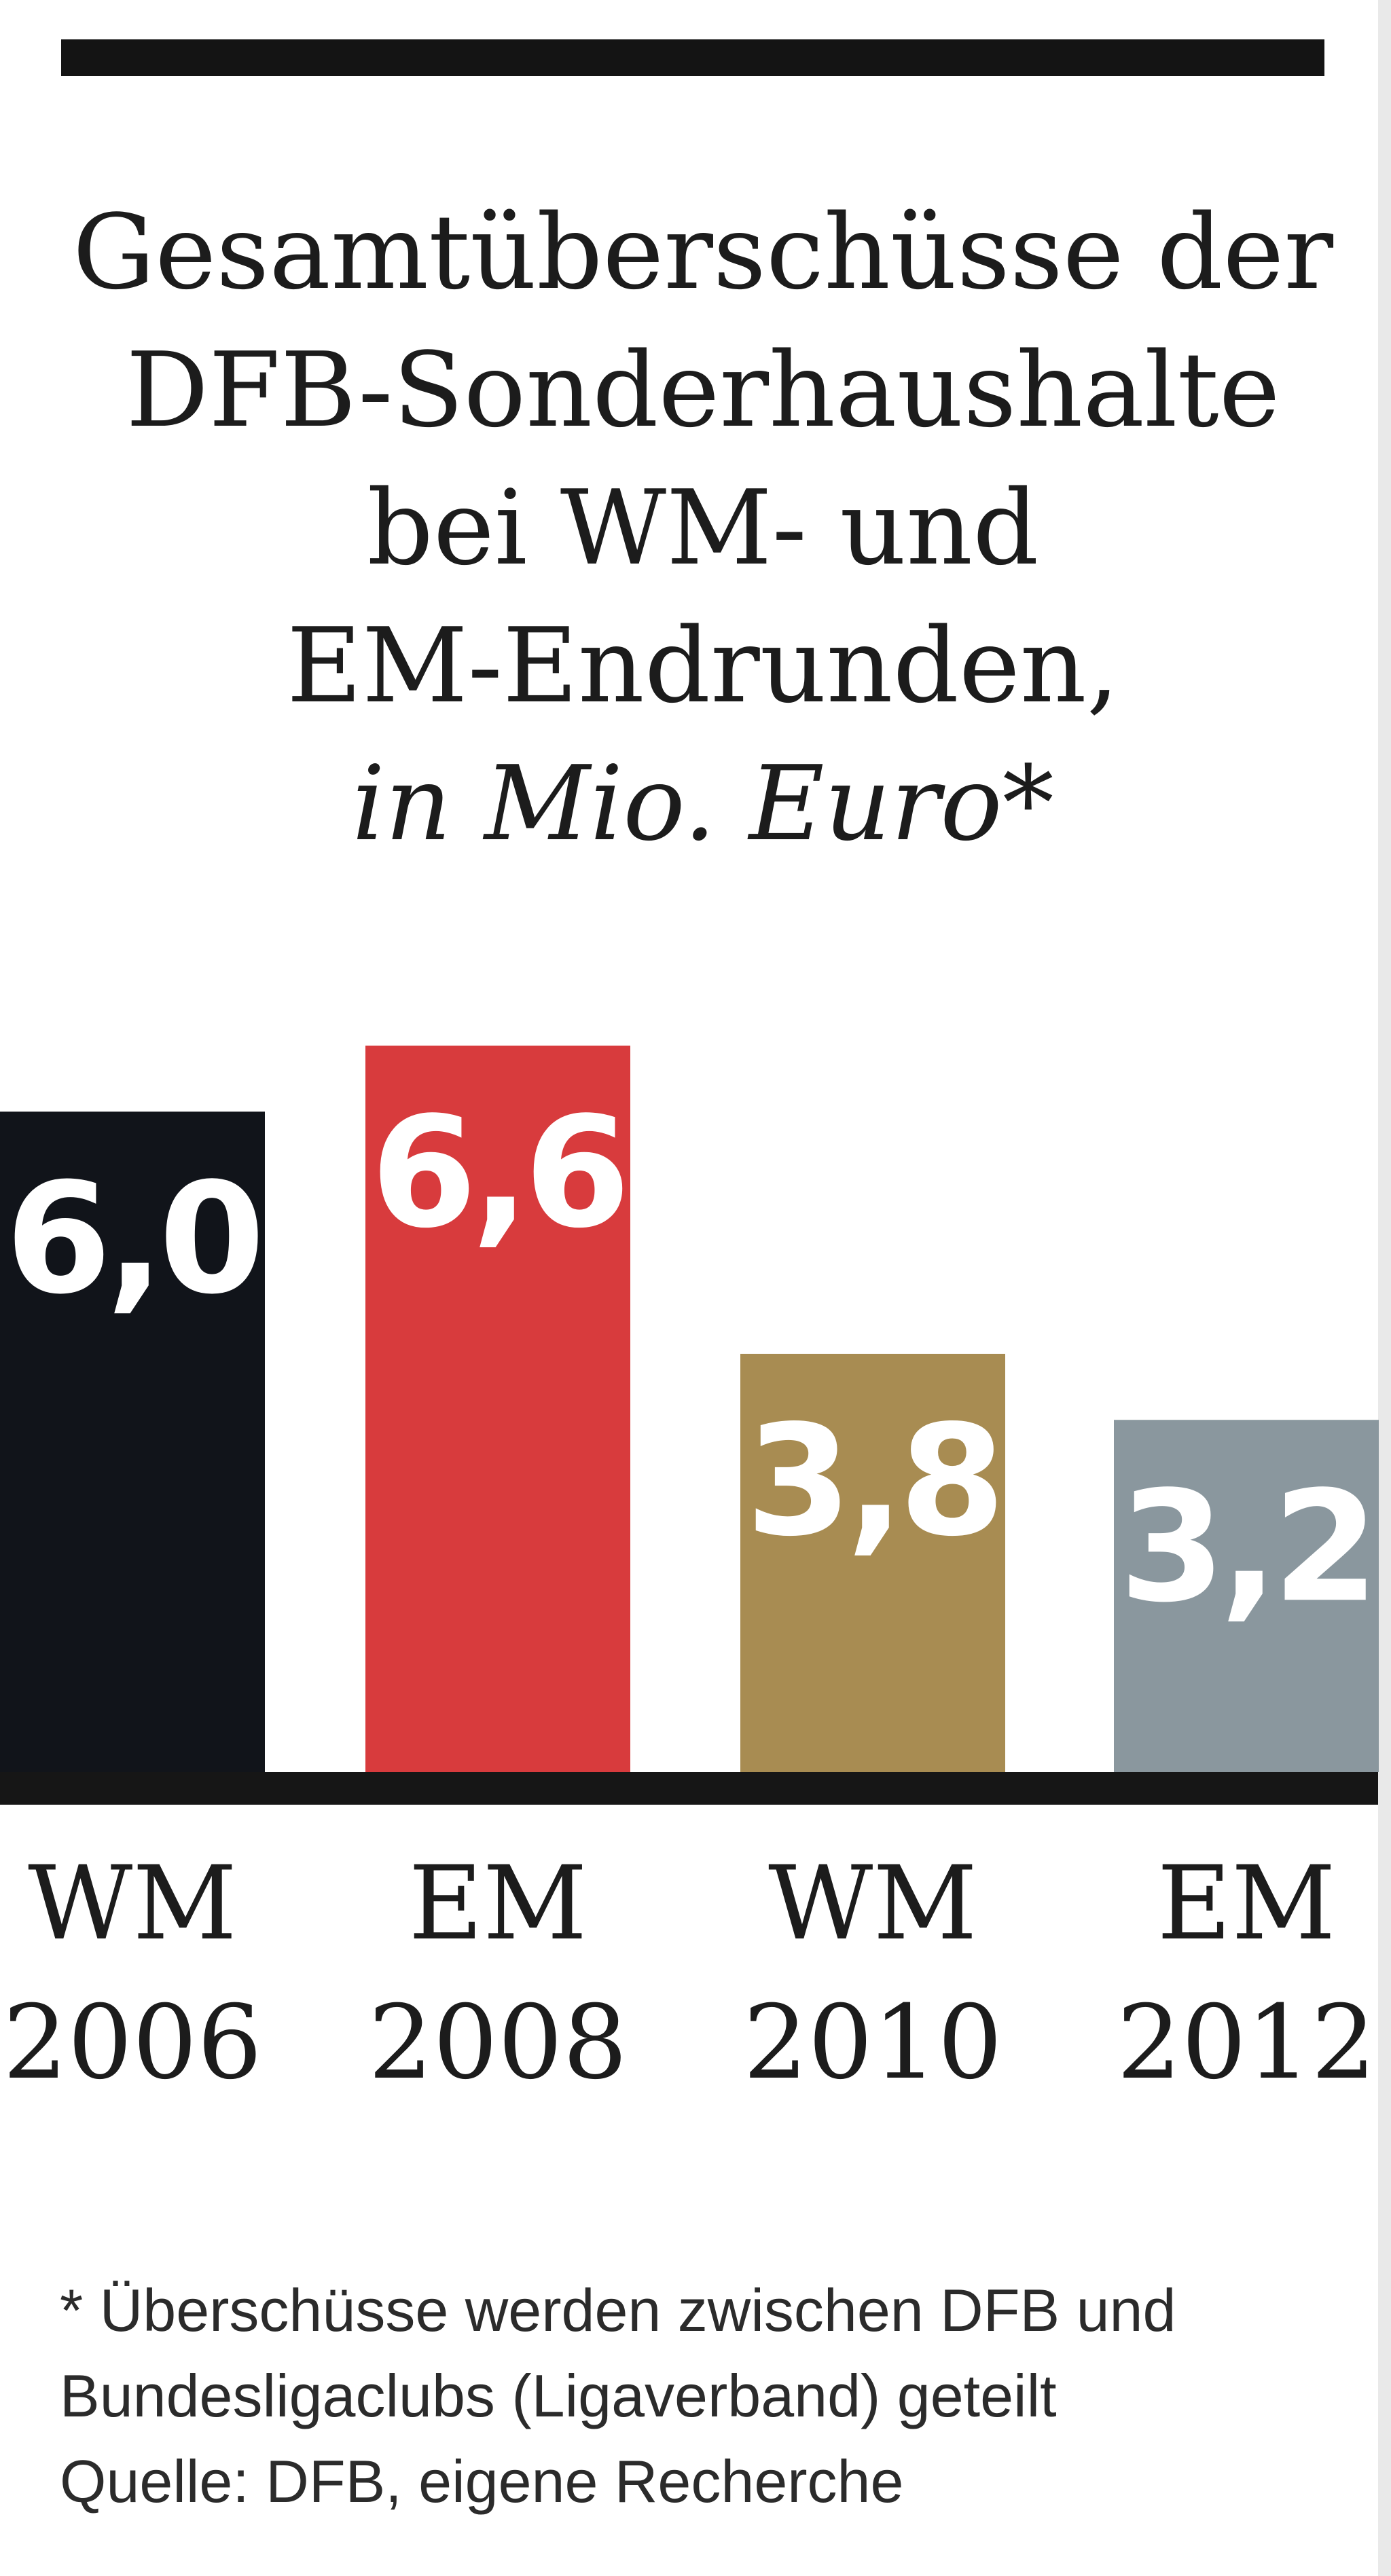 The image size is (1391, 2576). What do you see at coordinates (618, 2310) in the screenshot?
I see `footnote-line: * Überschüsse werden zwischen DFB und` at bounding box center [618, 2310].